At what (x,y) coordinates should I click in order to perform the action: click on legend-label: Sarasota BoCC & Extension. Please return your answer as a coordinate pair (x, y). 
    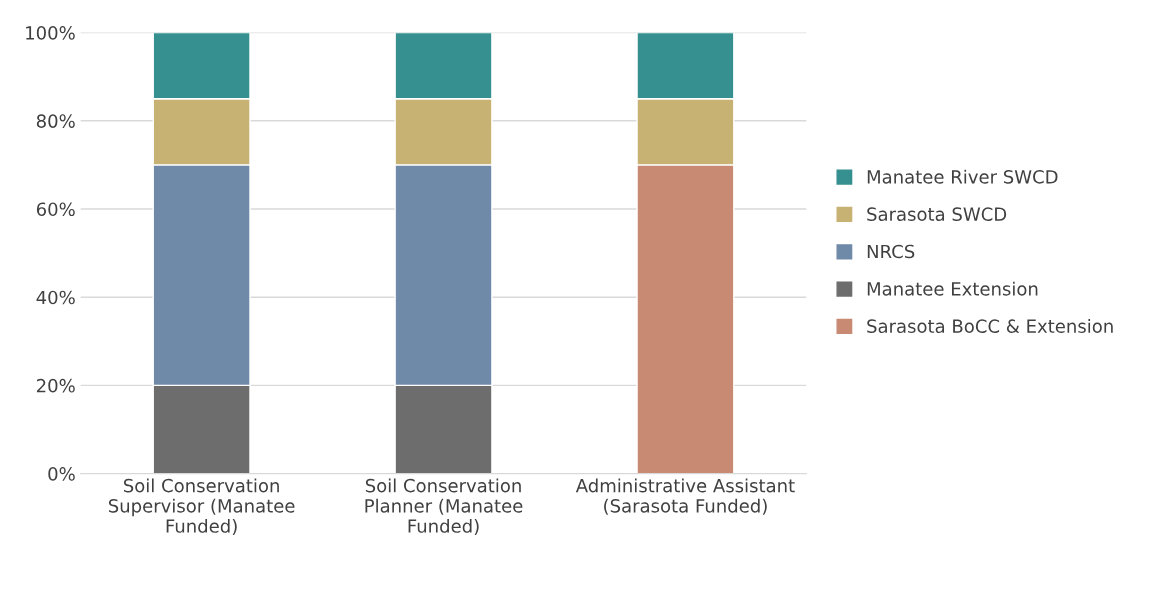
    Looking at the image, I should click on (990, 326).